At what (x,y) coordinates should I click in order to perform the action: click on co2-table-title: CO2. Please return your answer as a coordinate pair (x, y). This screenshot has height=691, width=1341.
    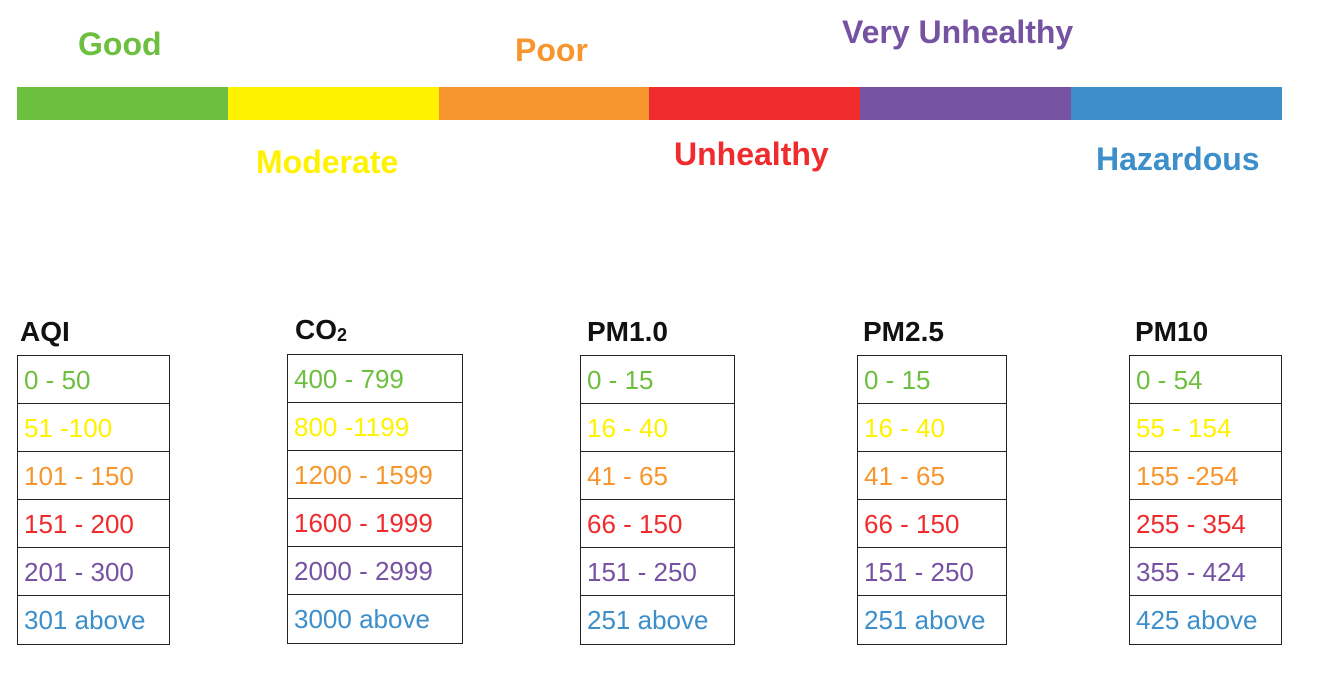
    Looking at the image, I should click on (321, 329).